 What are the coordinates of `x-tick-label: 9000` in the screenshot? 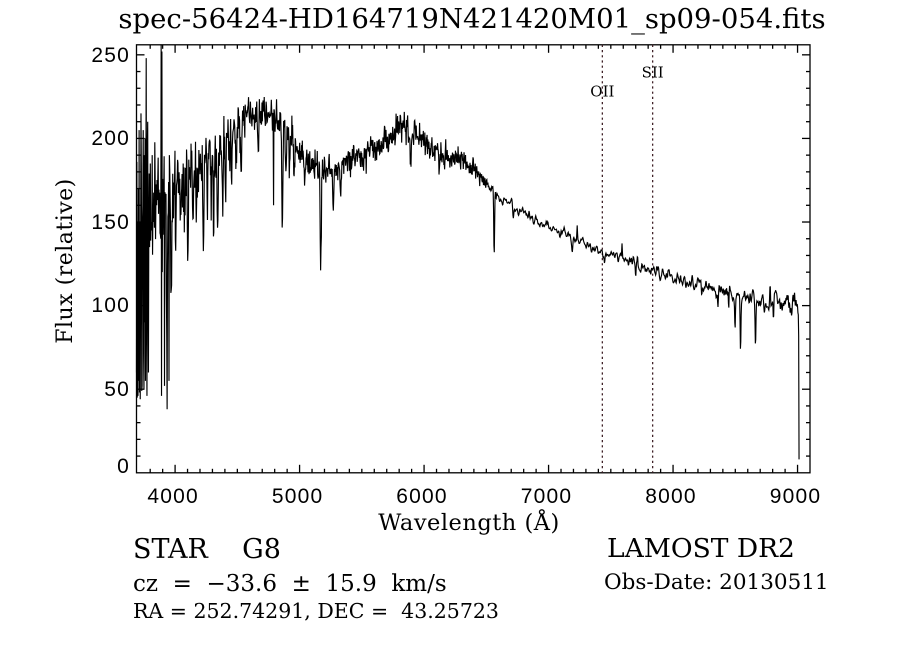 It's located at (795, 496).